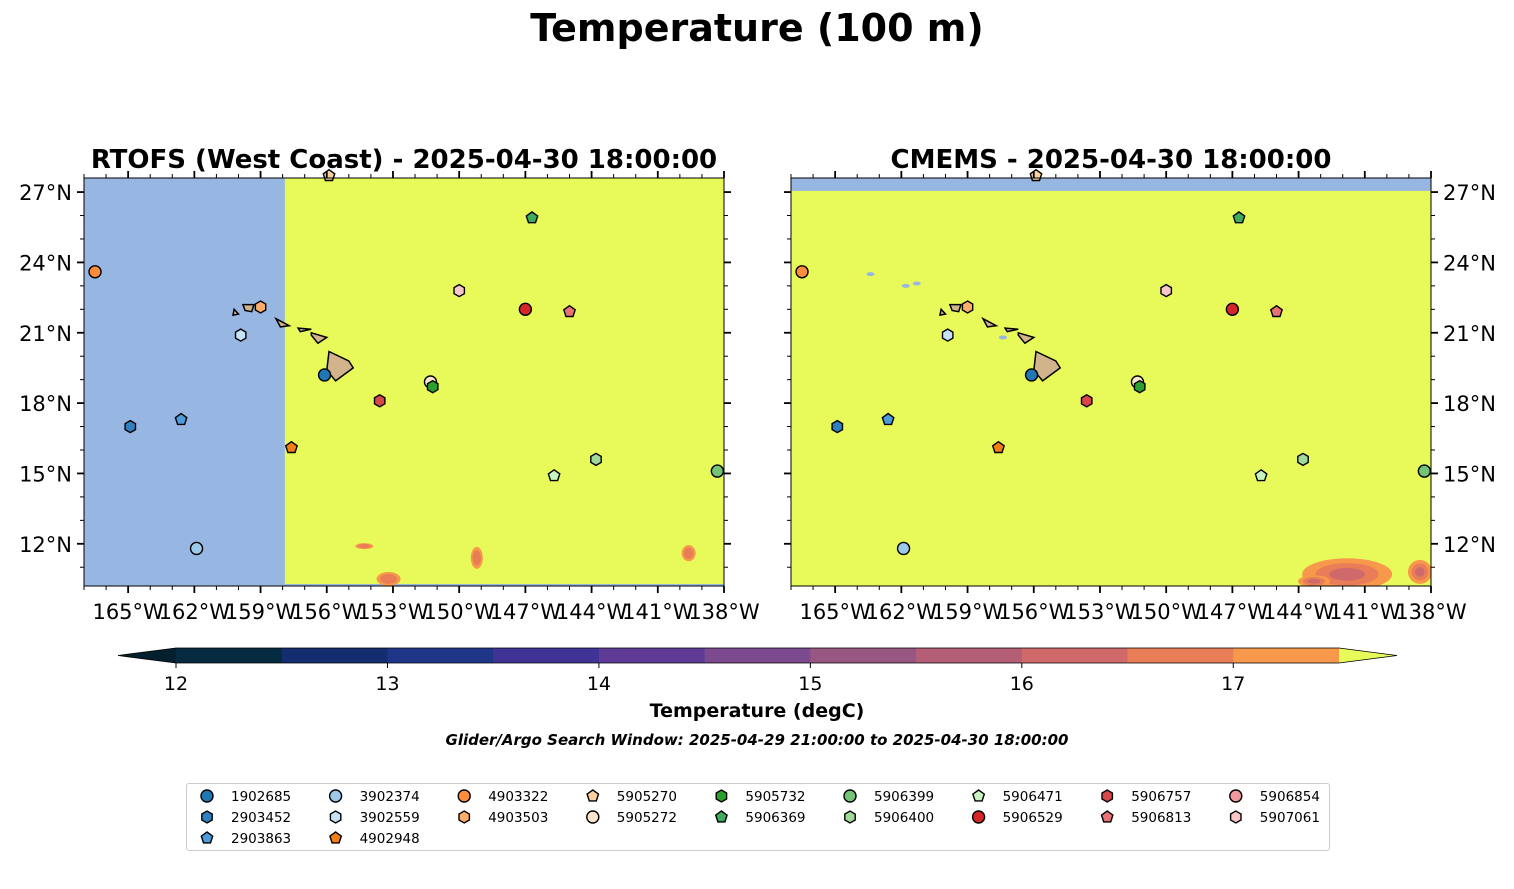  What do you see at coordinates (647, 797) in the screenshot?
I see `legend-label: 5905270` at bounding box center [647, 797].